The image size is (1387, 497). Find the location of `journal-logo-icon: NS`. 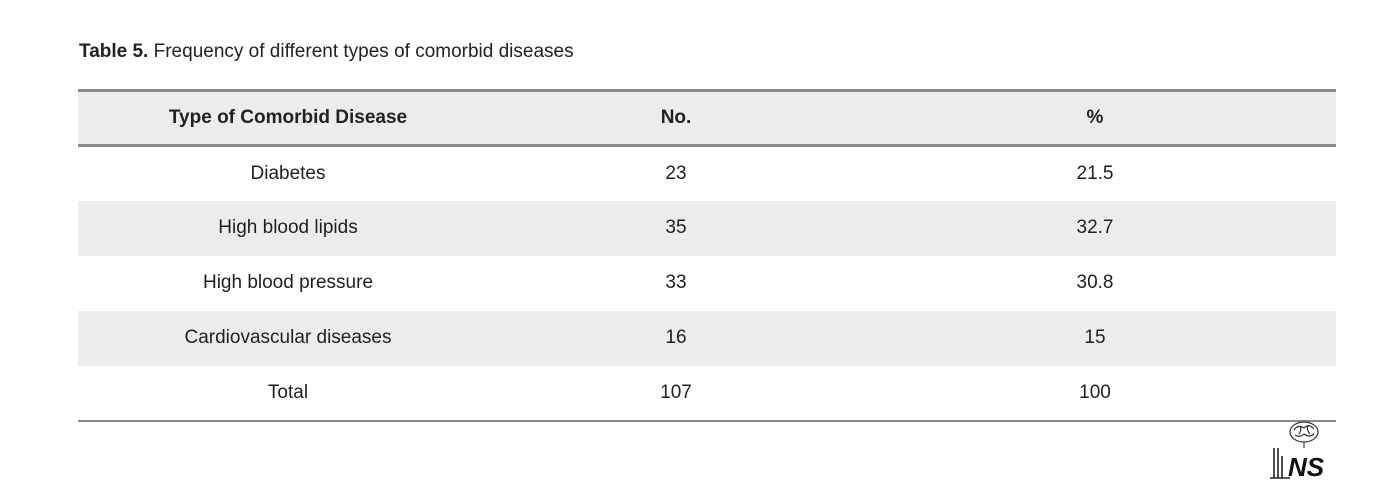

journal-logo-icon: NS is located at coordinates (1306, 450).